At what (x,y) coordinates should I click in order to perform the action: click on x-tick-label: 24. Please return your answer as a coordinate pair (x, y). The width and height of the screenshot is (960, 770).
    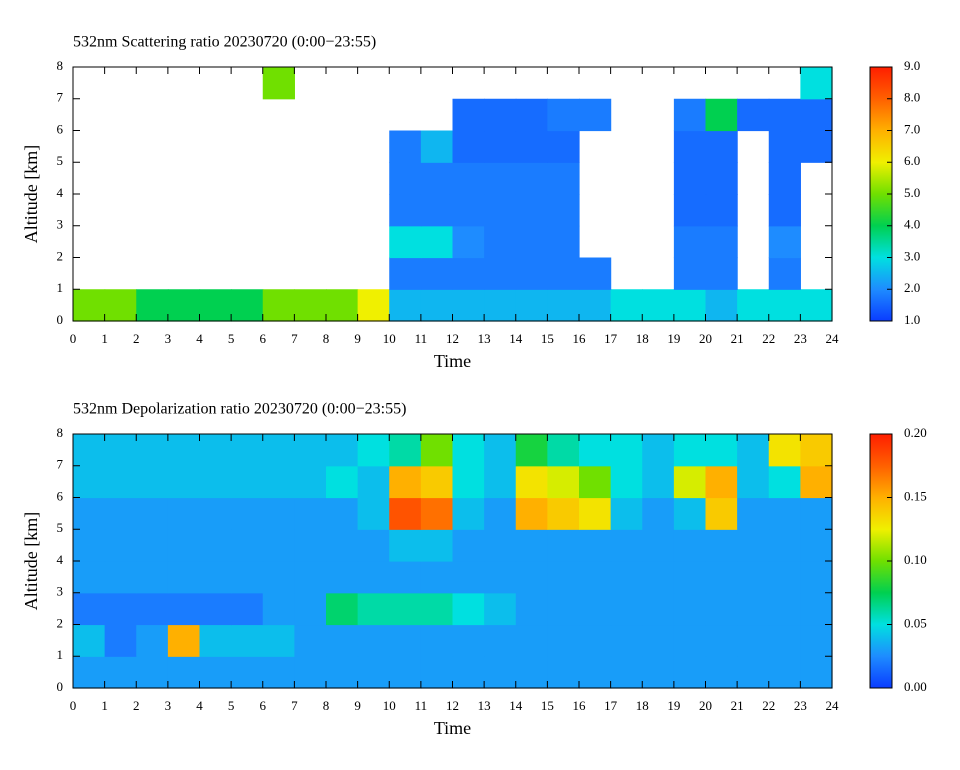
    Looking at the image, I should click on (833, 705).